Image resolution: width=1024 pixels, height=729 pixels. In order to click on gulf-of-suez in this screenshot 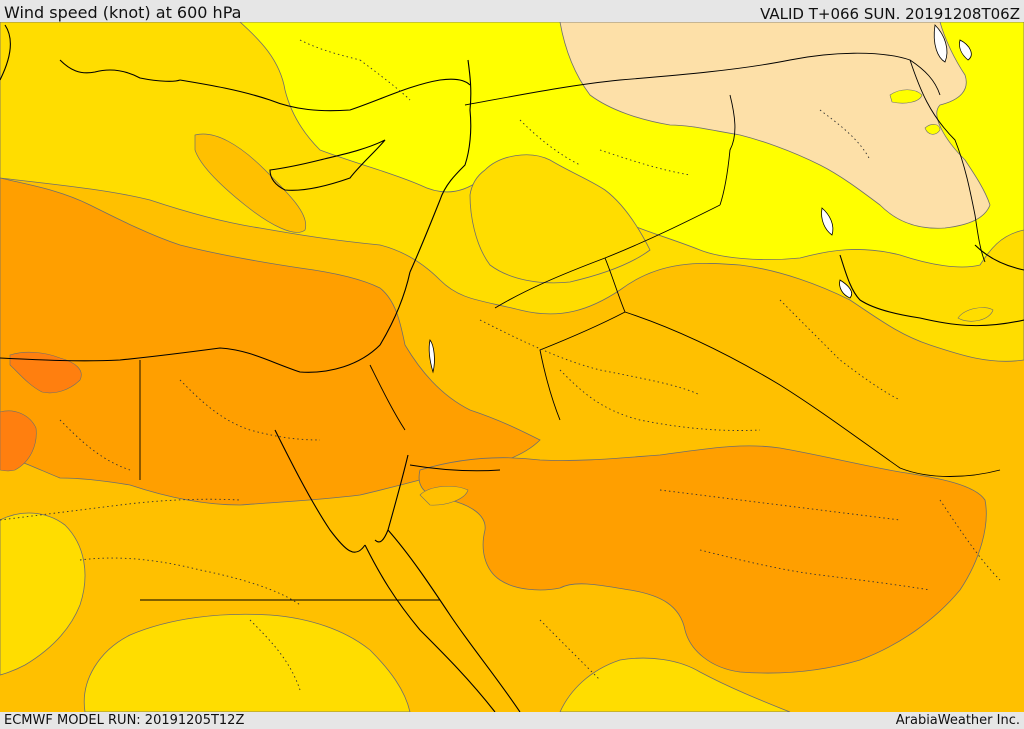, I will do `click(320, 491)`.